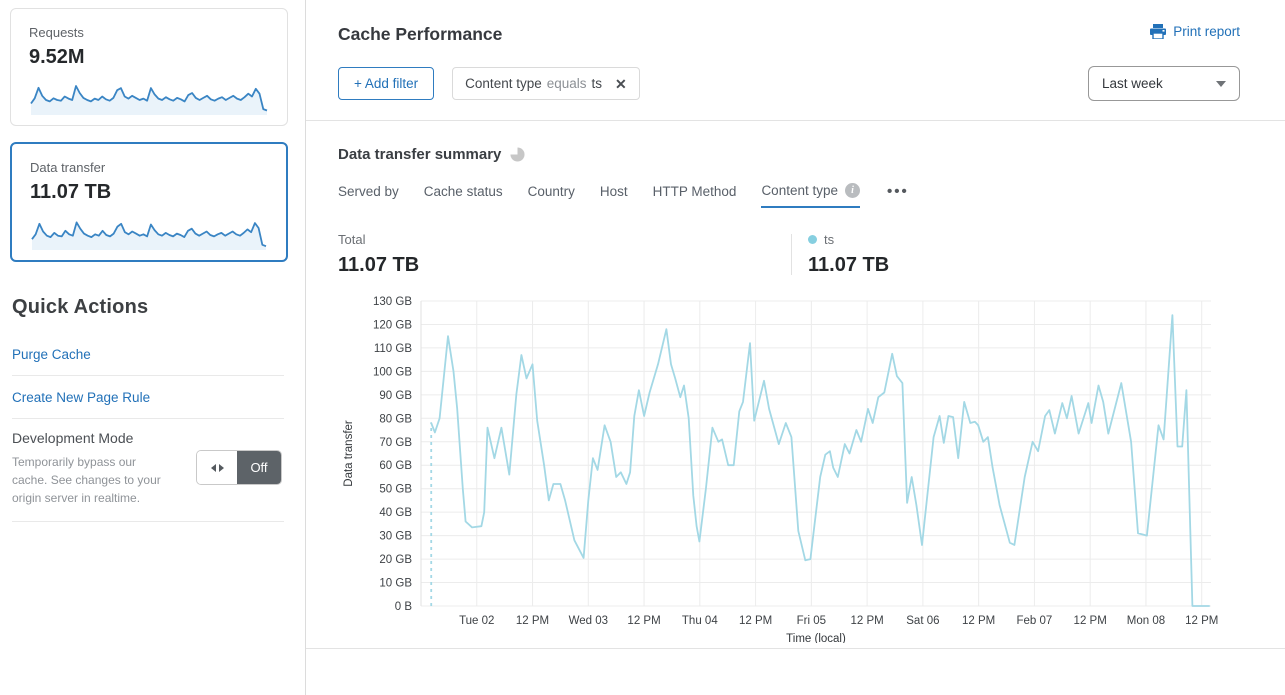 This screenshot has width=1285, height=695. What do you see at coordinates (621, 83) in the screenshot?
I see `remove-filter-icon: ✕` at bounding box center [621, 83].